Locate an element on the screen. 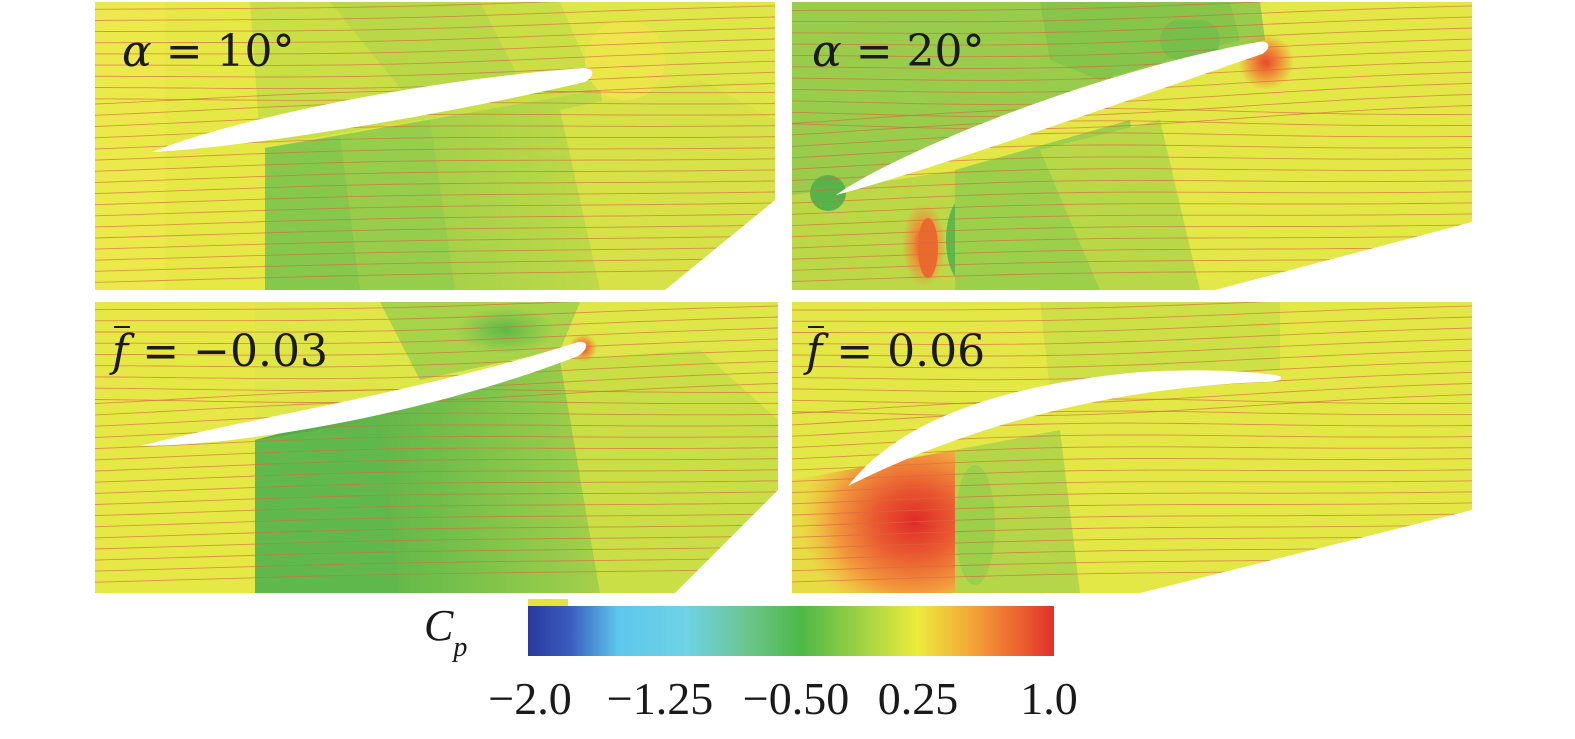  panel-label-alpha-10: α = 10° is located at coordinates (208, 52).